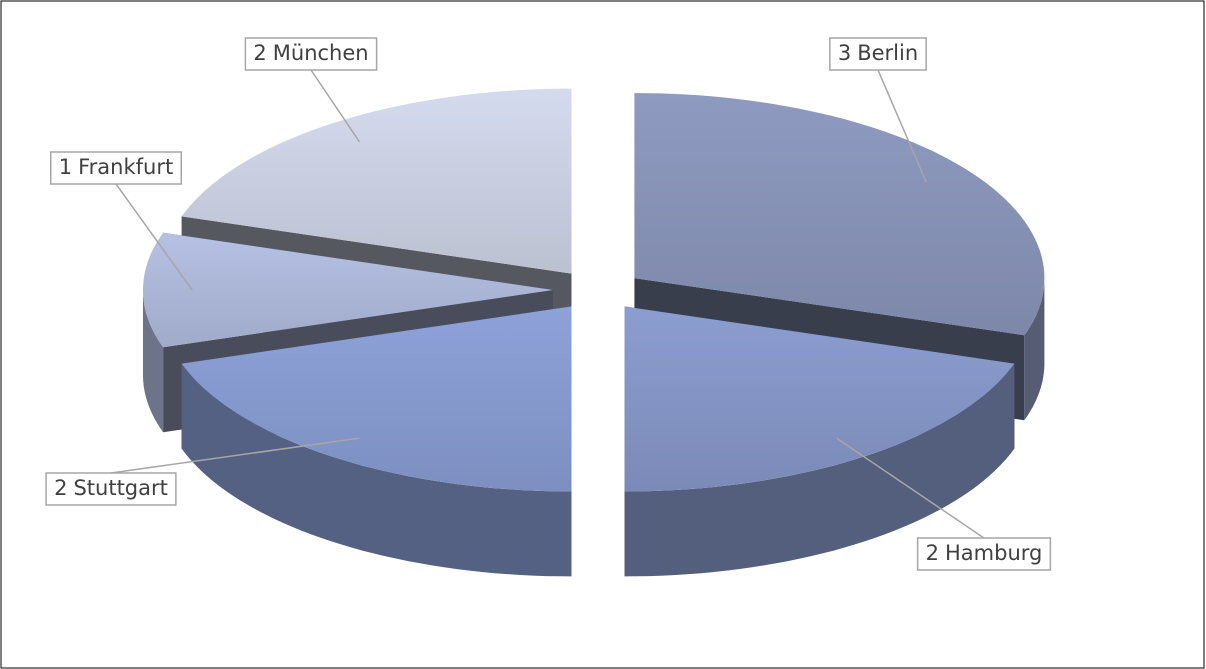  I want to click on label-category: Hamburg, so click(993, 553).